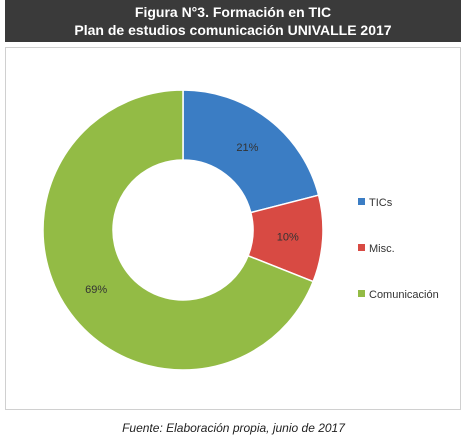 The image size is (467, 439). Describe the element at coordinates (361, 201) in the screenshot. I see `legend-swatch-tics` at that location.